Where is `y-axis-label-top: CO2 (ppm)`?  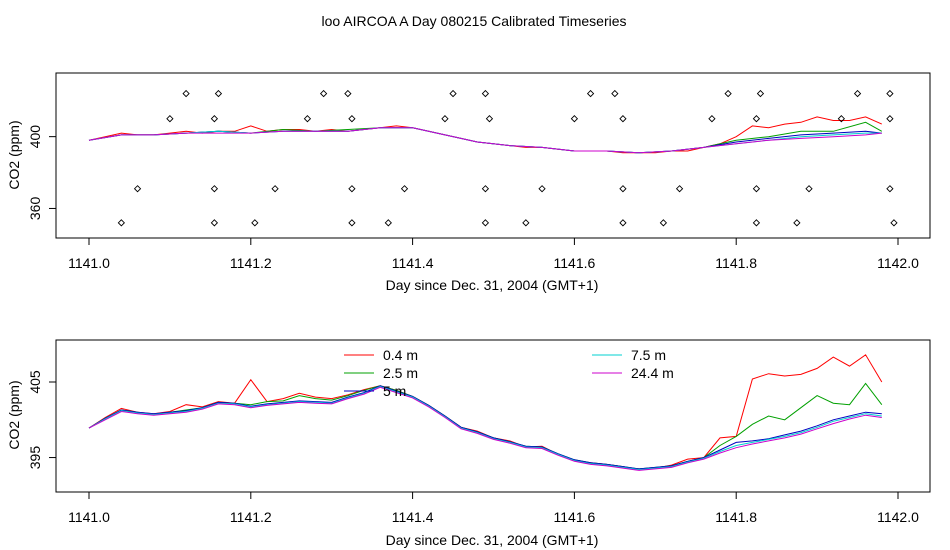 y-axis-label-top: CO2 (ppm) is located at coordinates (14, 154).